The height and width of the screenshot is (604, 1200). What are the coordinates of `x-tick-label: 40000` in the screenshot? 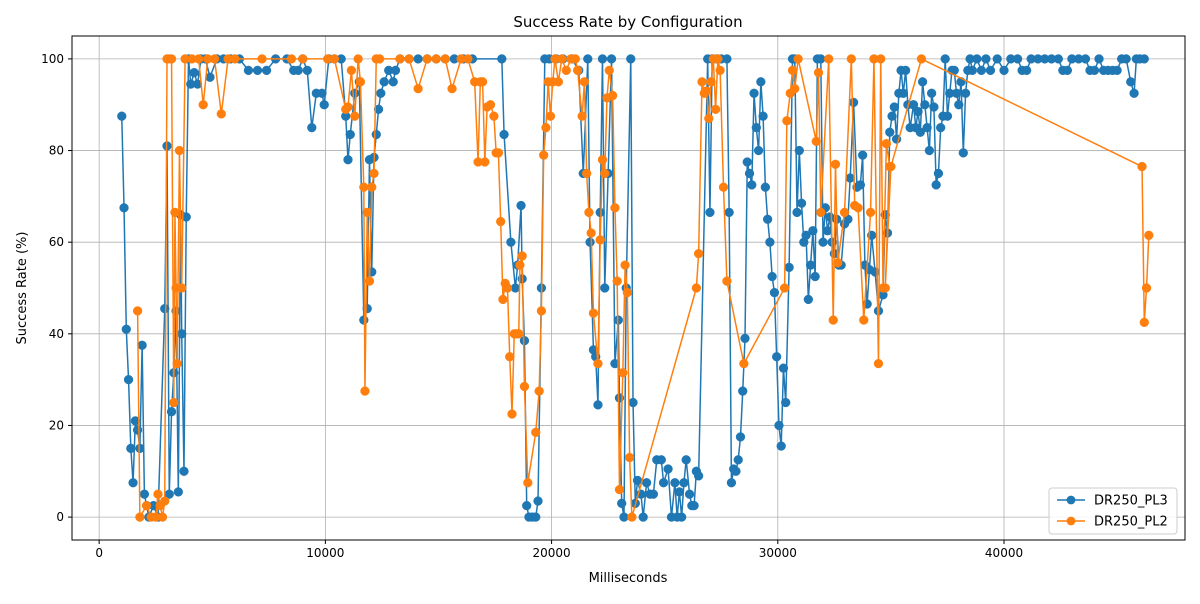 It's located at (1004, 553).